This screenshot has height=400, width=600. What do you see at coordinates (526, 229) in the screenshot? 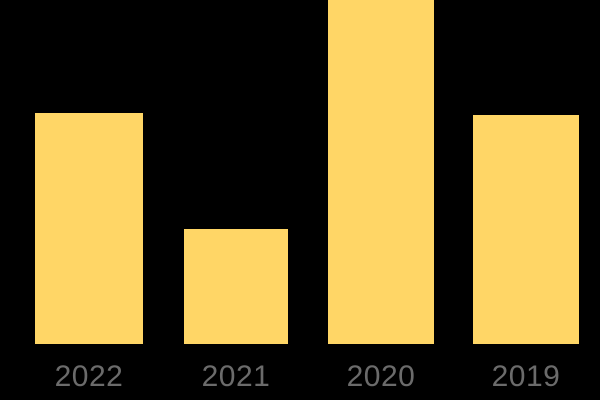
I see `bar-2019` at bounding box center [526, 229].